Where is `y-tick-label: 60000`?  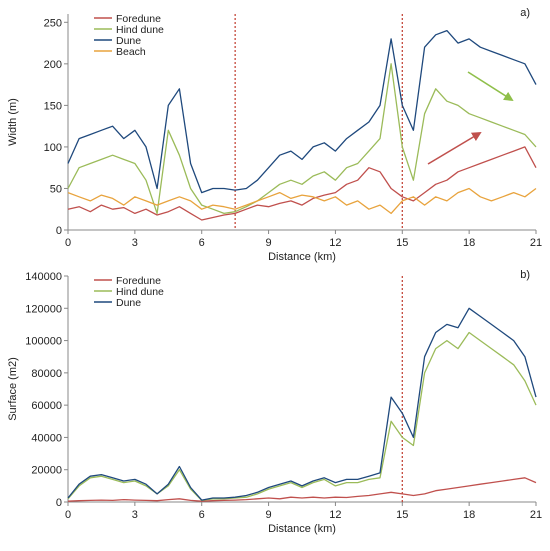
y-tick-label: 60000 is located at coordinates (46, 406).